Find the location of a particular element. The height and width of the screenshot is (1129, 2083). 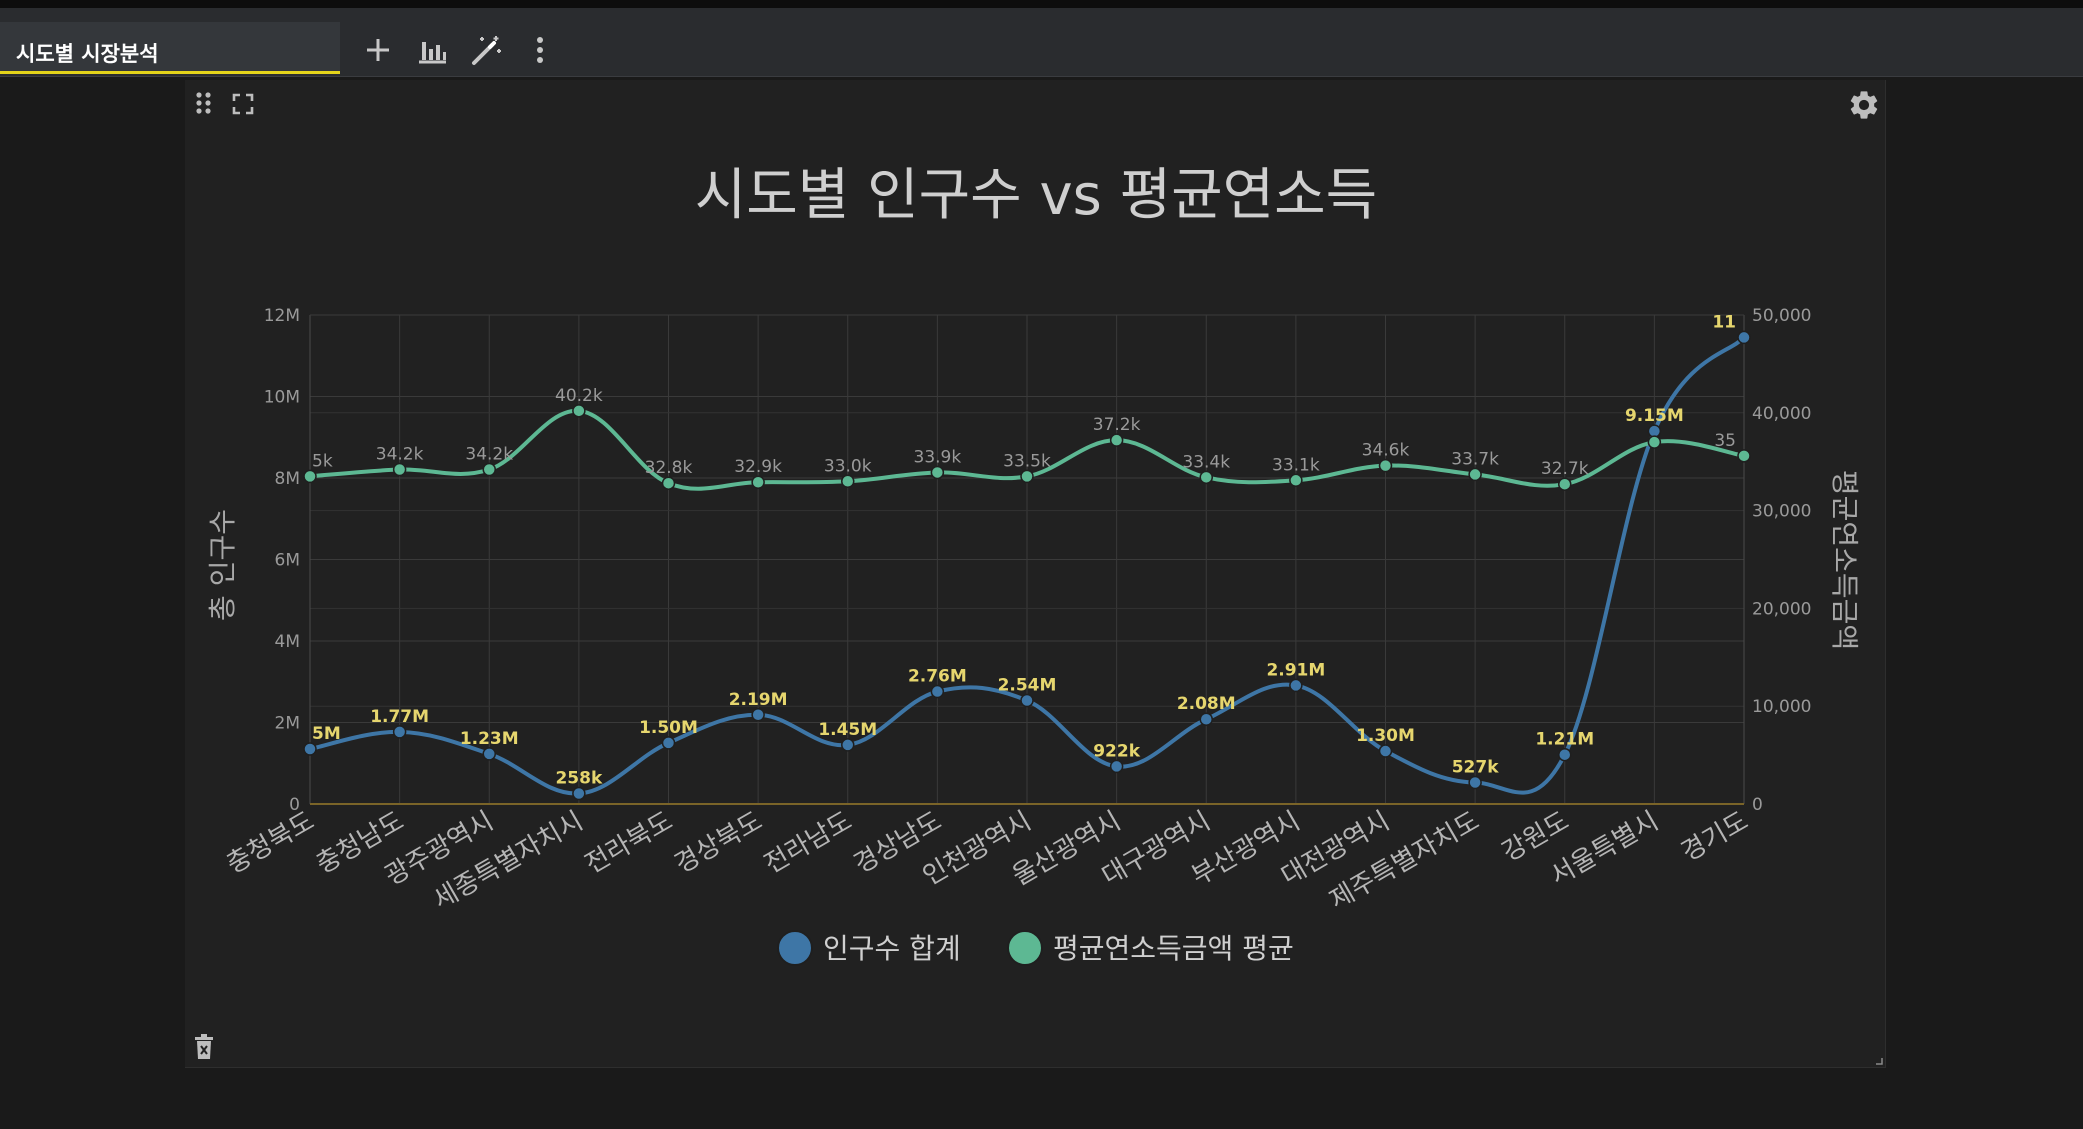

magic-wand-icon is located at coordinates (486, 50).